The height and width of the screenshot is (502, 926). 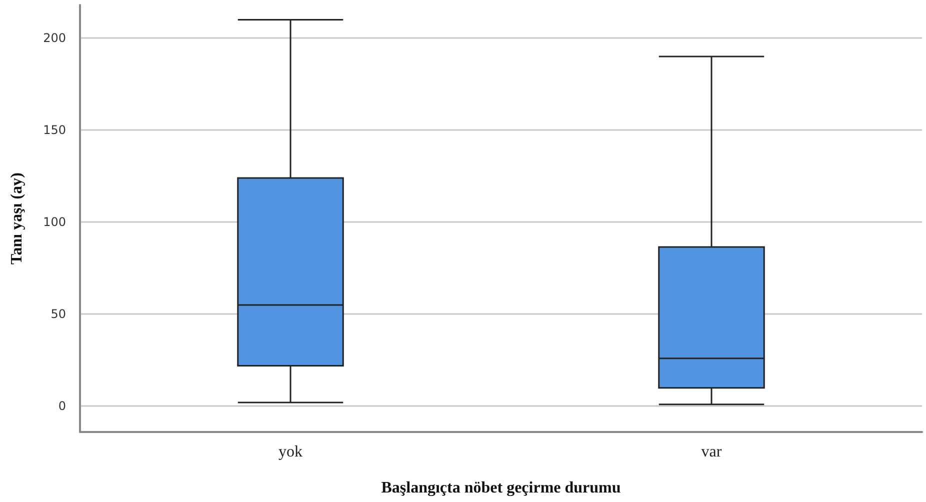 I want to click on x-tick-label: var, so click(x=711, y=452).